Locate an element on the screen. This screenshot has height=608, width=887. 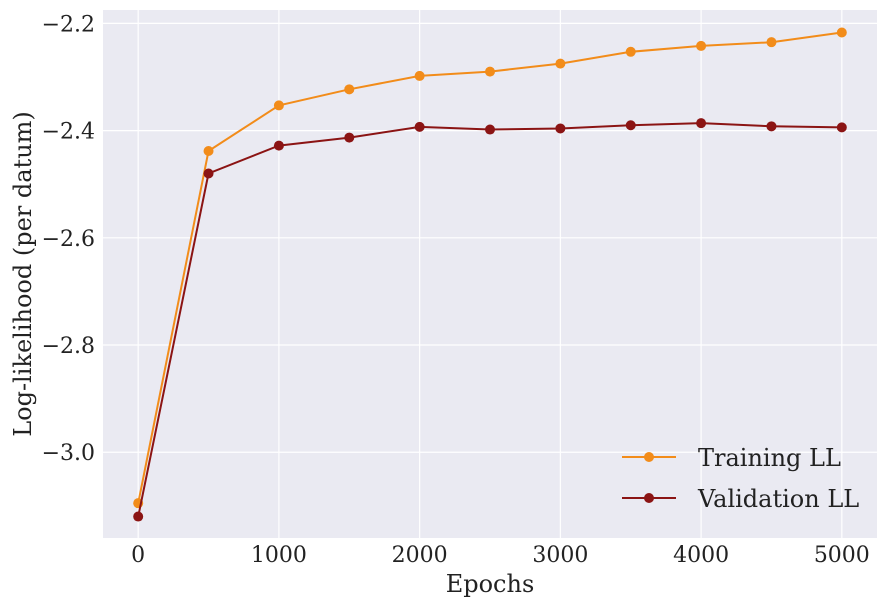
x-axis-label: Epochs is located at coordinates (490, 584).